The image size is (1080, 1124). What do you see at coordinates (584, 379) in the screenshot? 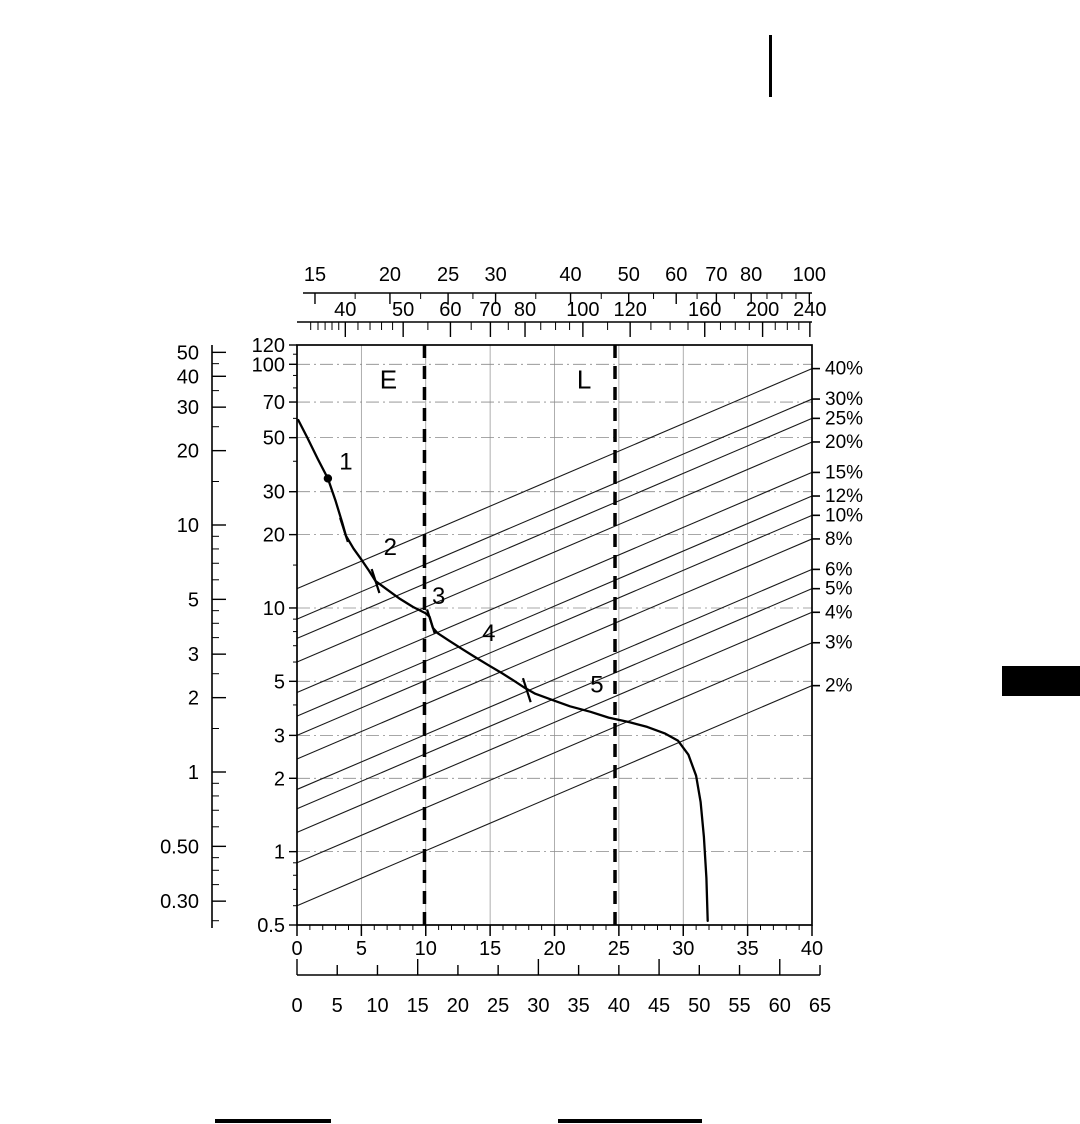
I see `reference-label-L: L` at bounding box center [584, 379].